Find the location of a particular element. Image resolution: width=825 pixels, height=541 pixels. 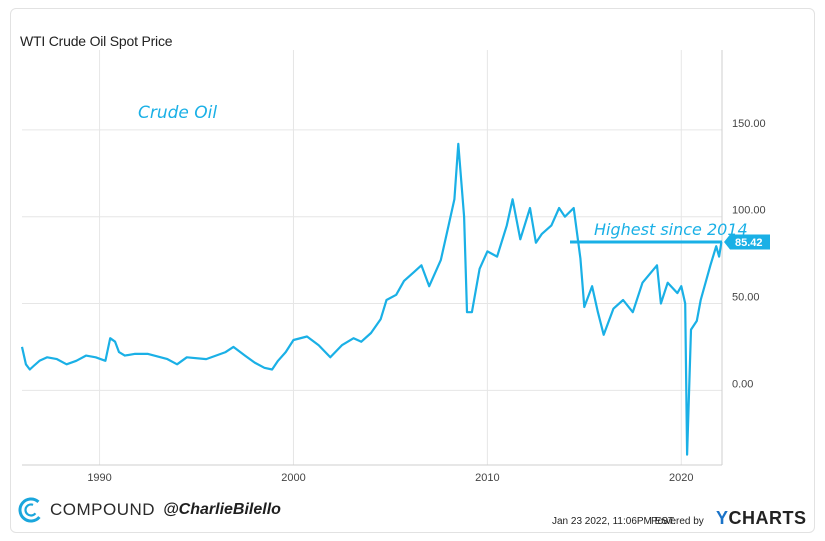

twitter-handle: @CharlieBilello is located at coordinates (222, 509).